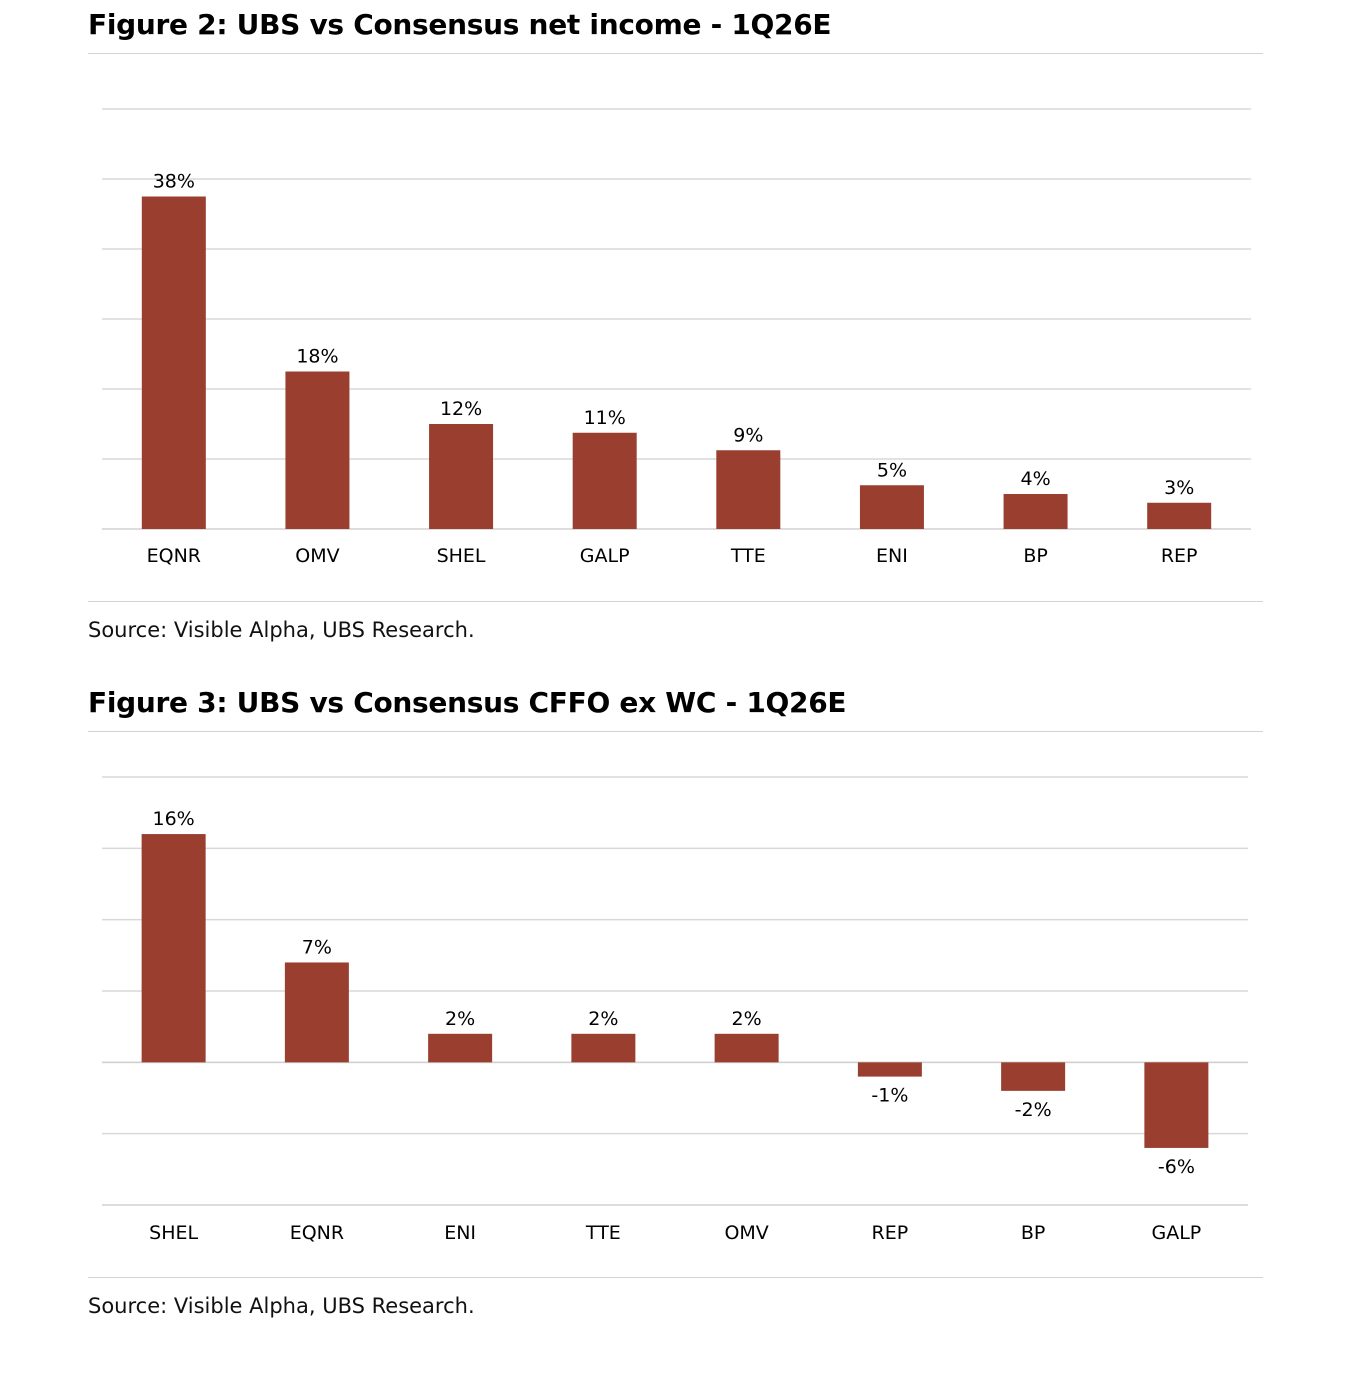  What do you see at coordinates (317, 947) in the screenshot?
I see `data-label-eqnr: 7%` at bounding box center [317, 947].